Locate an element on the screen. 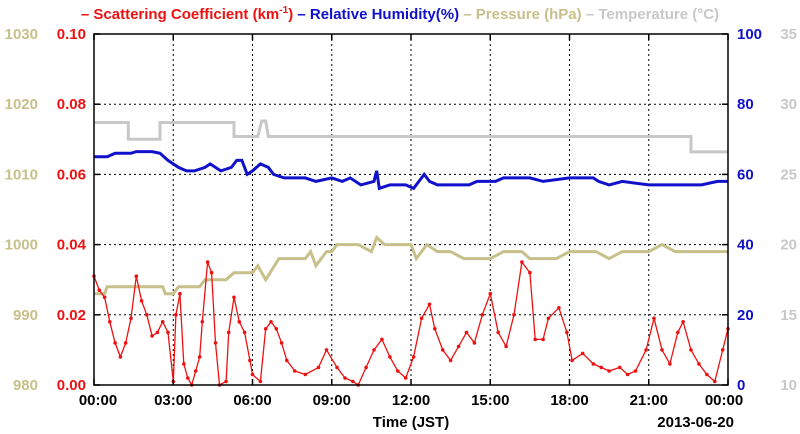  x-axis-label: Time (JST) is located at coordinates (411, 422).